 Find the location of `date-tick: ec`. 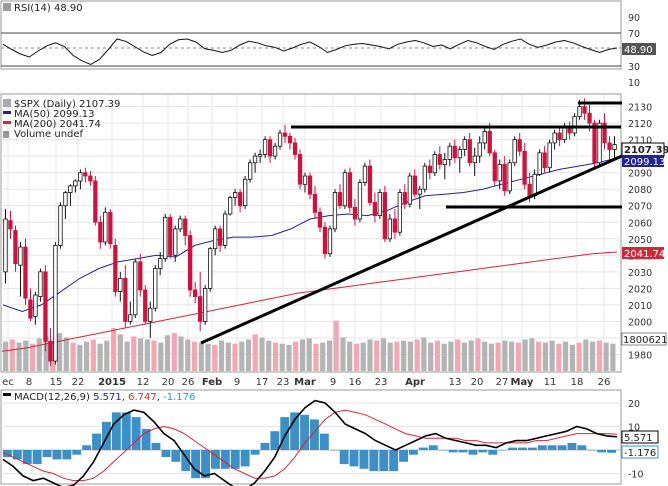

date-tick: ec is located at coordinates (8, 382).